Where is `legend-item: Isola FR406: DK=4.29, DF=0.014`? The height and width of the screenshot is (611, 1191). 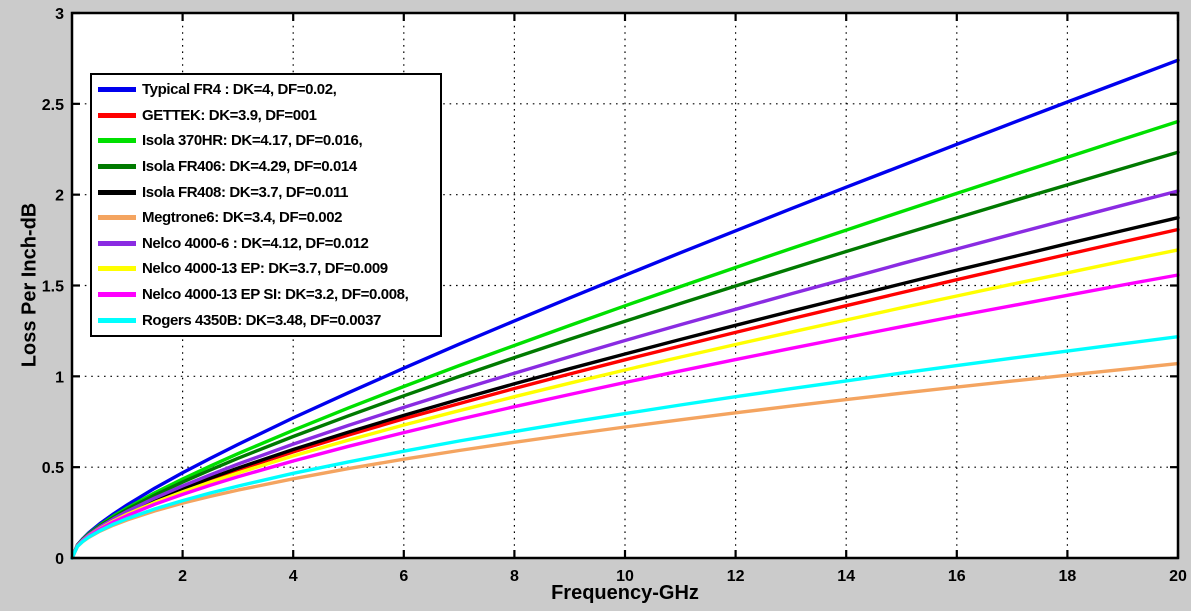
legend-item: Isola FR406: DK=4.29, DF=0.014 is located at coordinates (269, 167).